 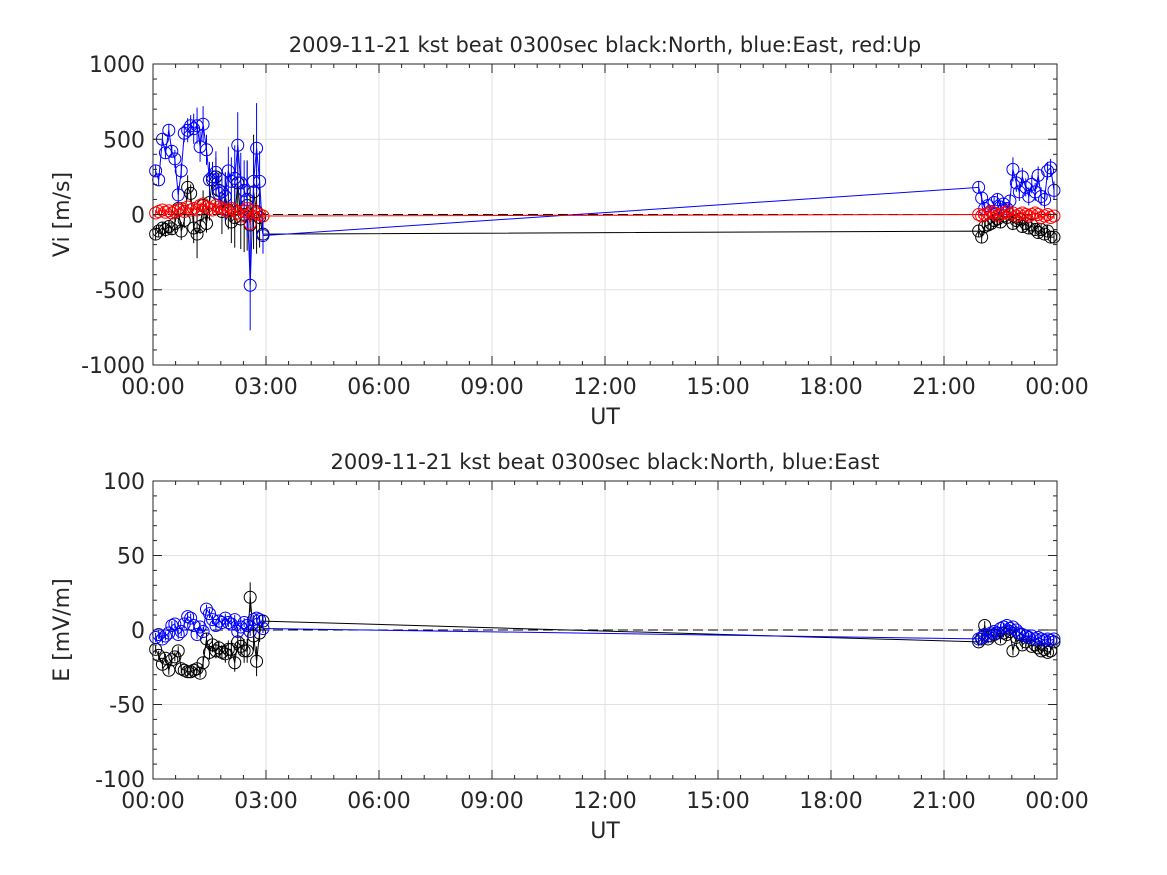 I want to click on y-axis-label: Vi [m/s], so click(x=62, y=214).